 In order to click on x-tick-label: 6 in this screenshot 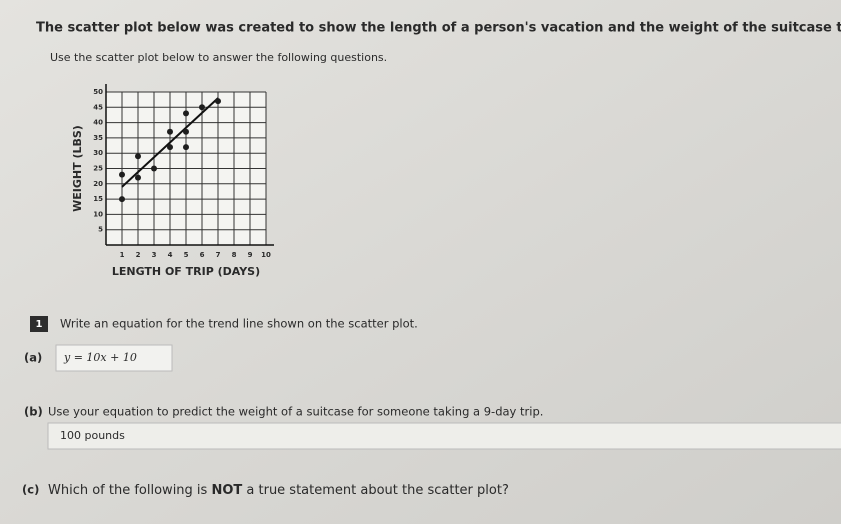, I will do `click(202, 255)`.